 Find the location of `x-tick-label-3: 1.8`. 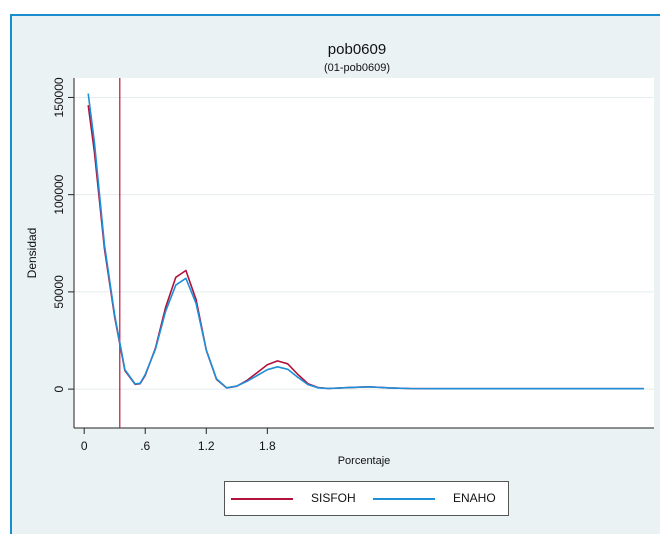

x-tick-label-3: 1.8 is located at coordinates (267, 446).